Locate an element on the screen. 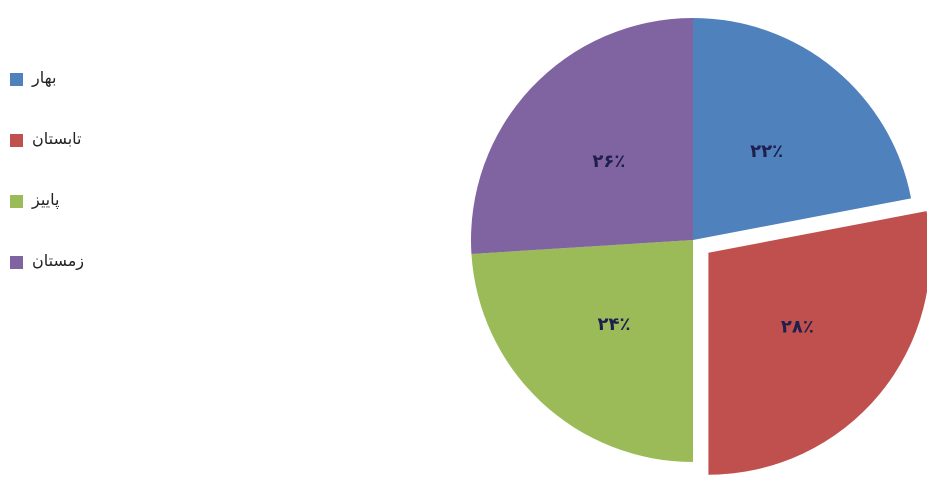  slice-label-autumn: ۲۴٪ is located at coordinates (613, 324).